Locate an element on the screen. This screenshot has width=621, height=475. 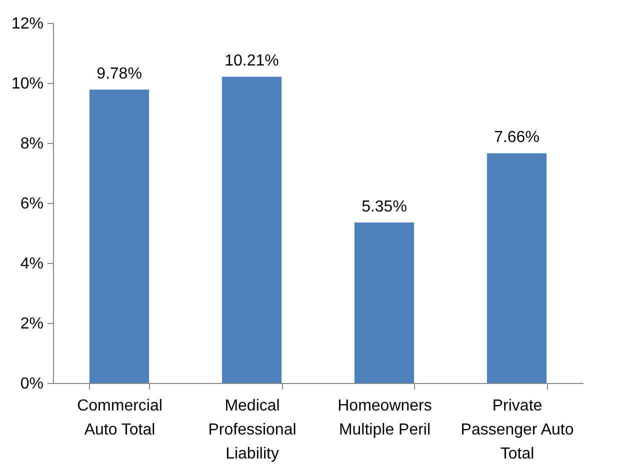
data-label: 7.66% is located at coordinates (517, 137).